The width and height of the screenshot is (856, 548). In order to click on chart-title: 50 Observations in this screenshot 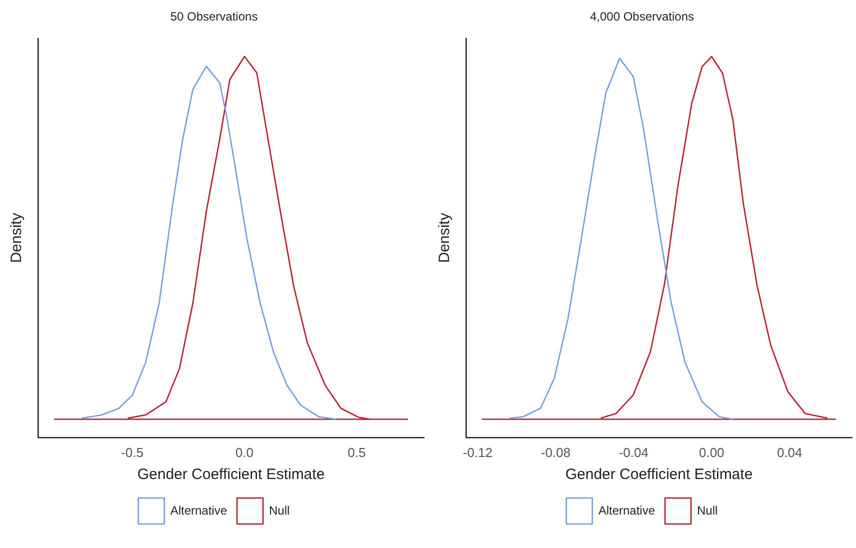, I will do `click(214, 17)`.